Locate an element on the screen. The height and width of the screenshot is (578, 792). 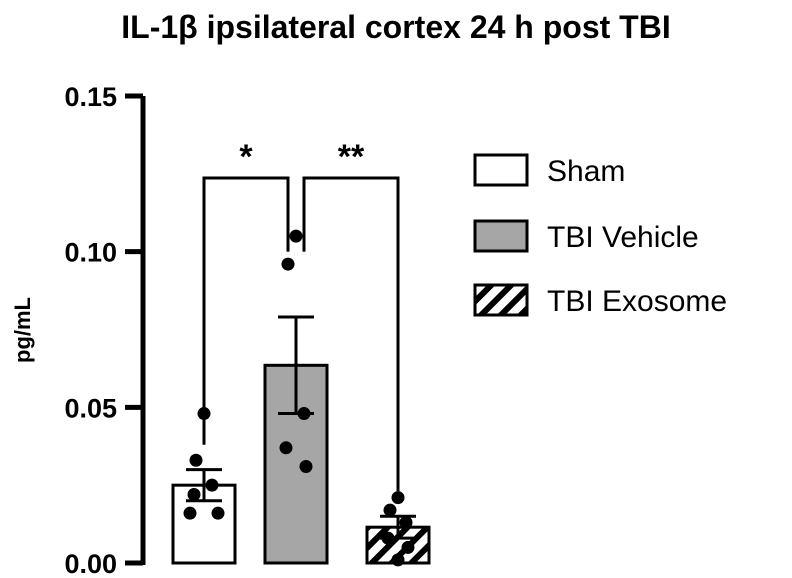
y-tick-label: 0.10 is located at coordinates (90, 253).